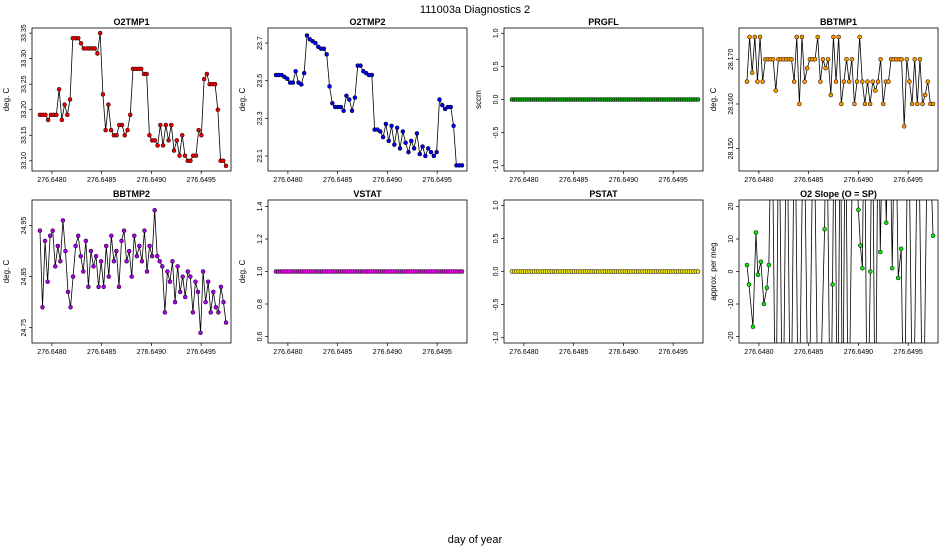 The width and height of the screenshot is (950, 550). Describe the element at coordinates (131, 194) in the screenshot. I see `panel-title: BBTMP2` at that location.